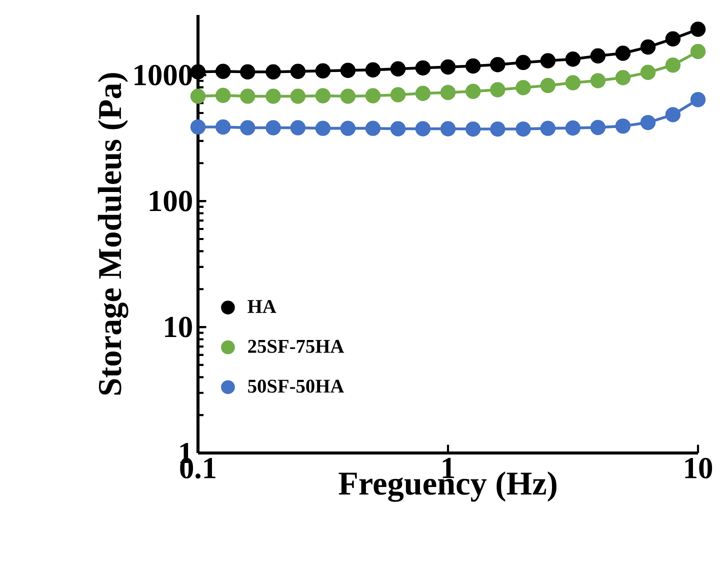  Describe the element at coordinates (262, 306) in the screenshot. I see `legend-label: HA` at that location.